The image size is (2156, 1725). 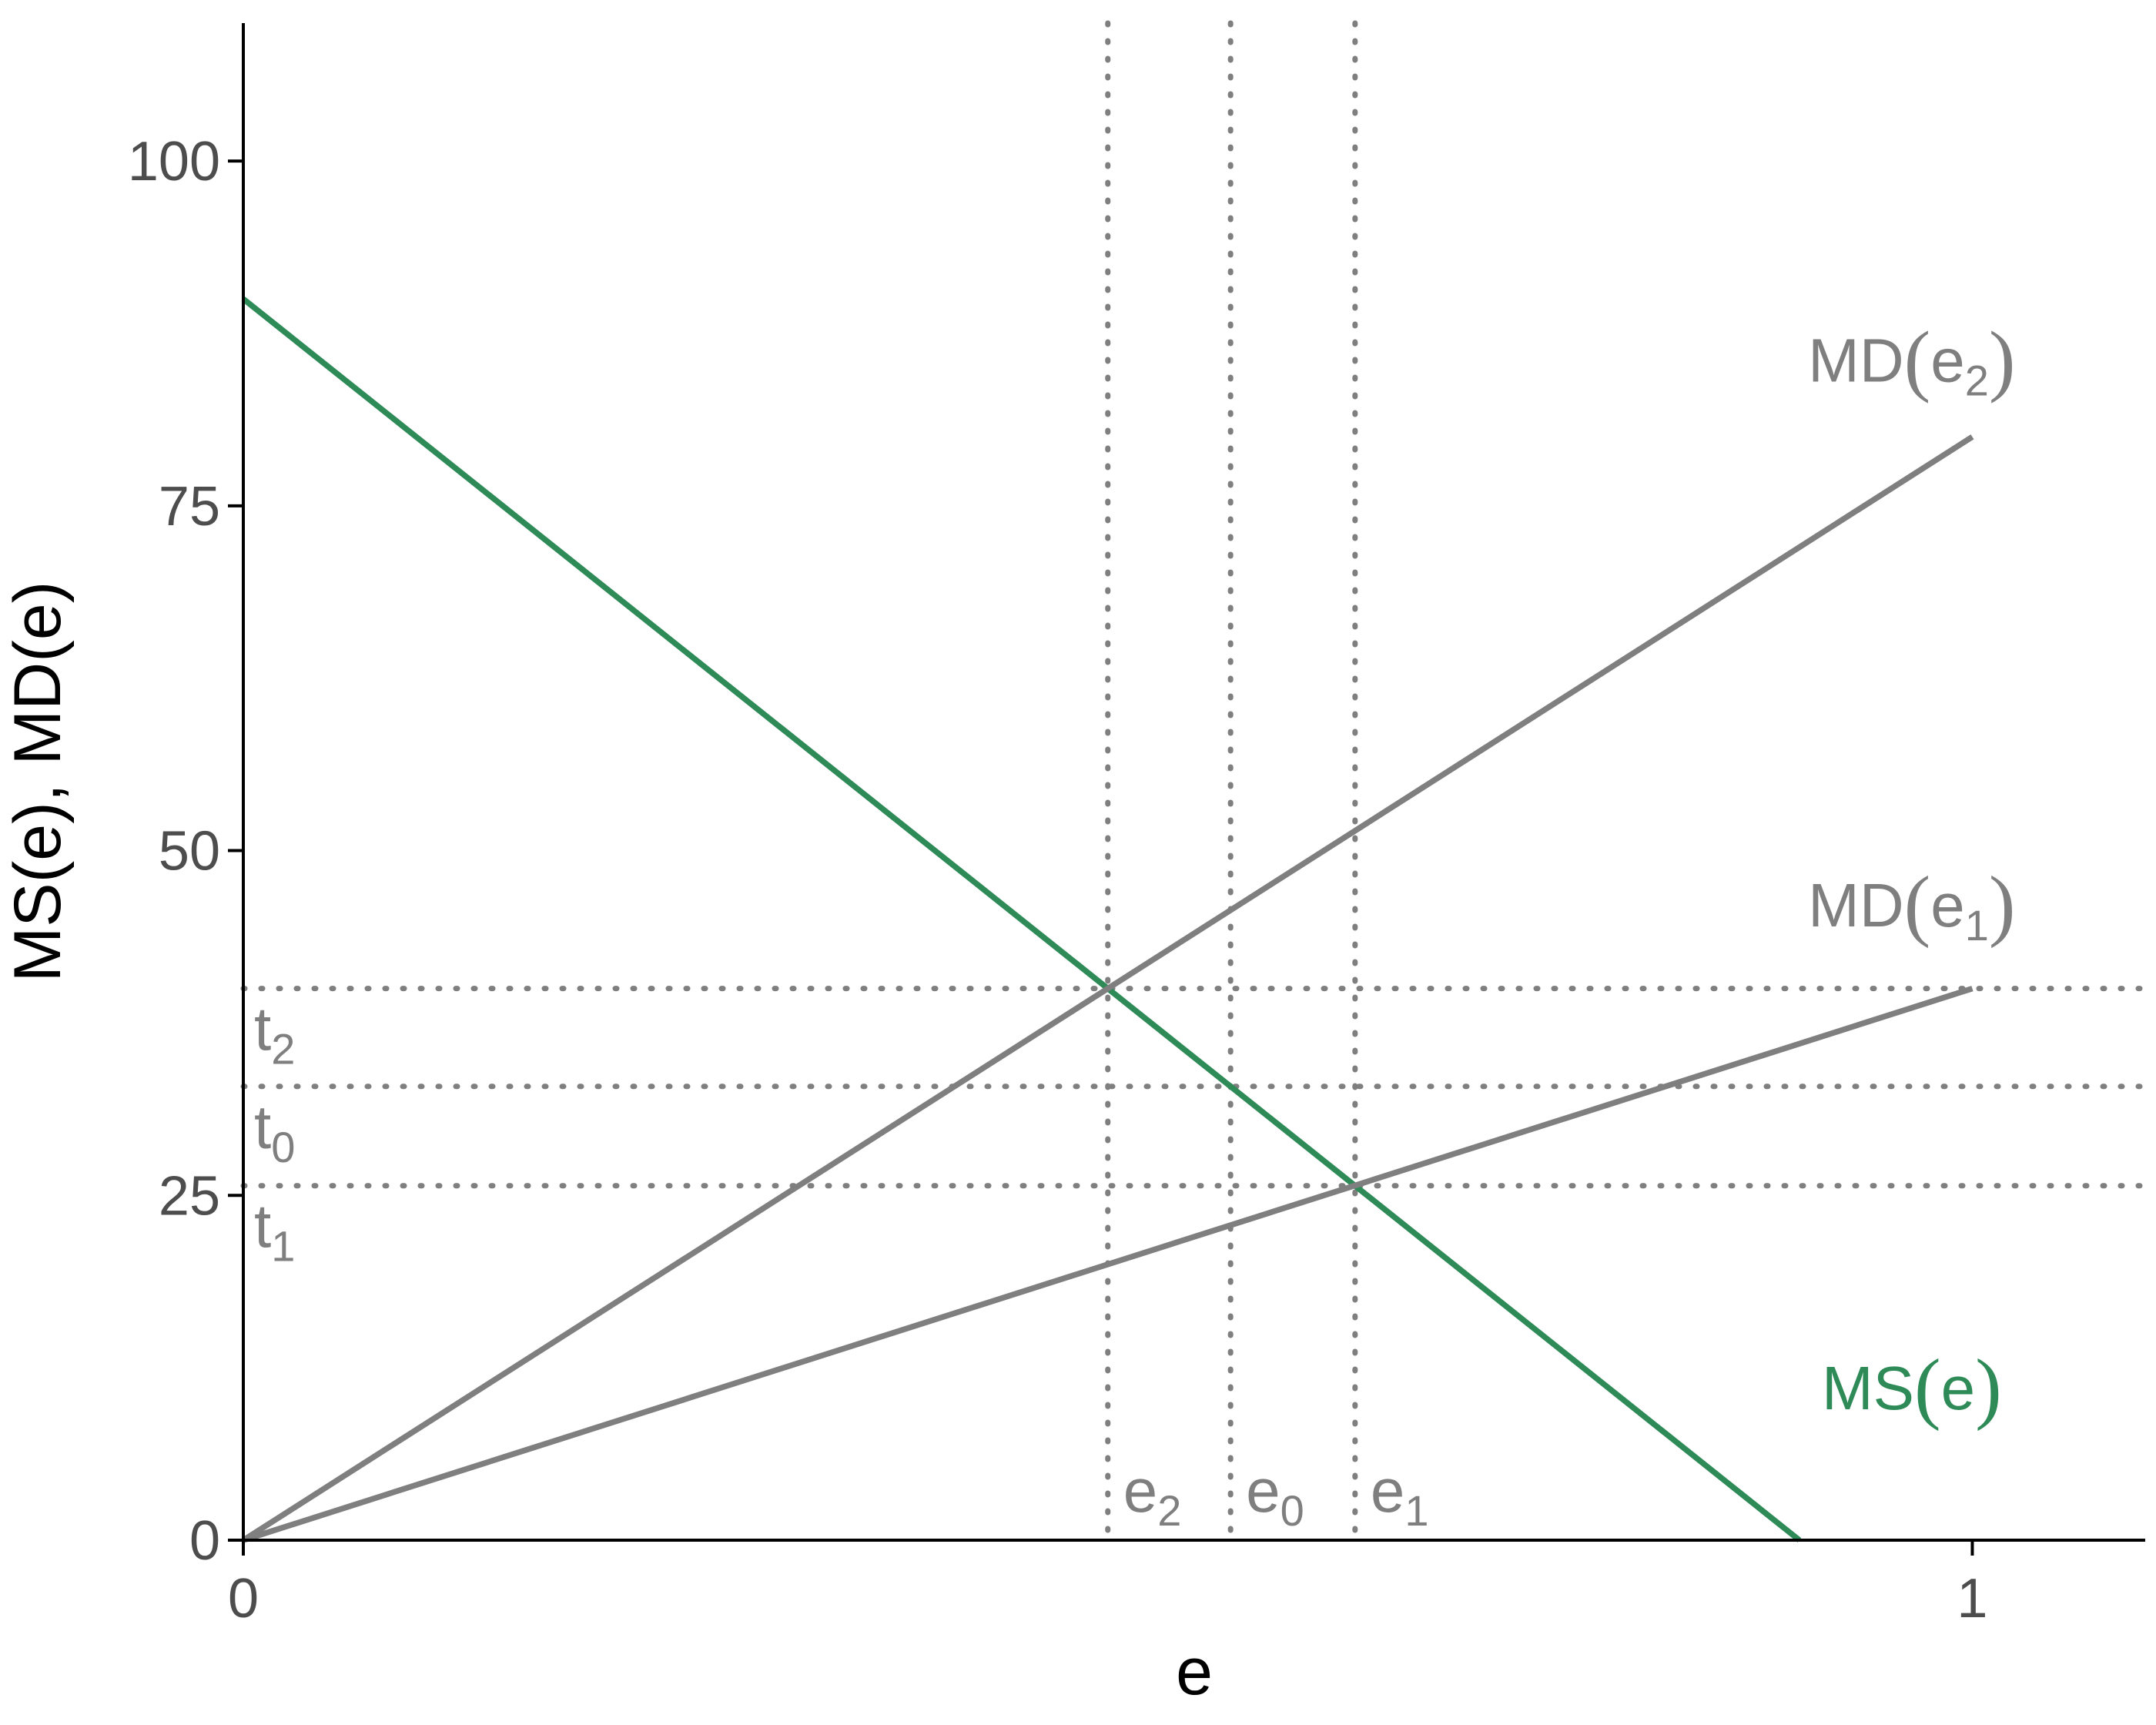 I want to click on y-tick-label: 50, so click(x=189, y=852).